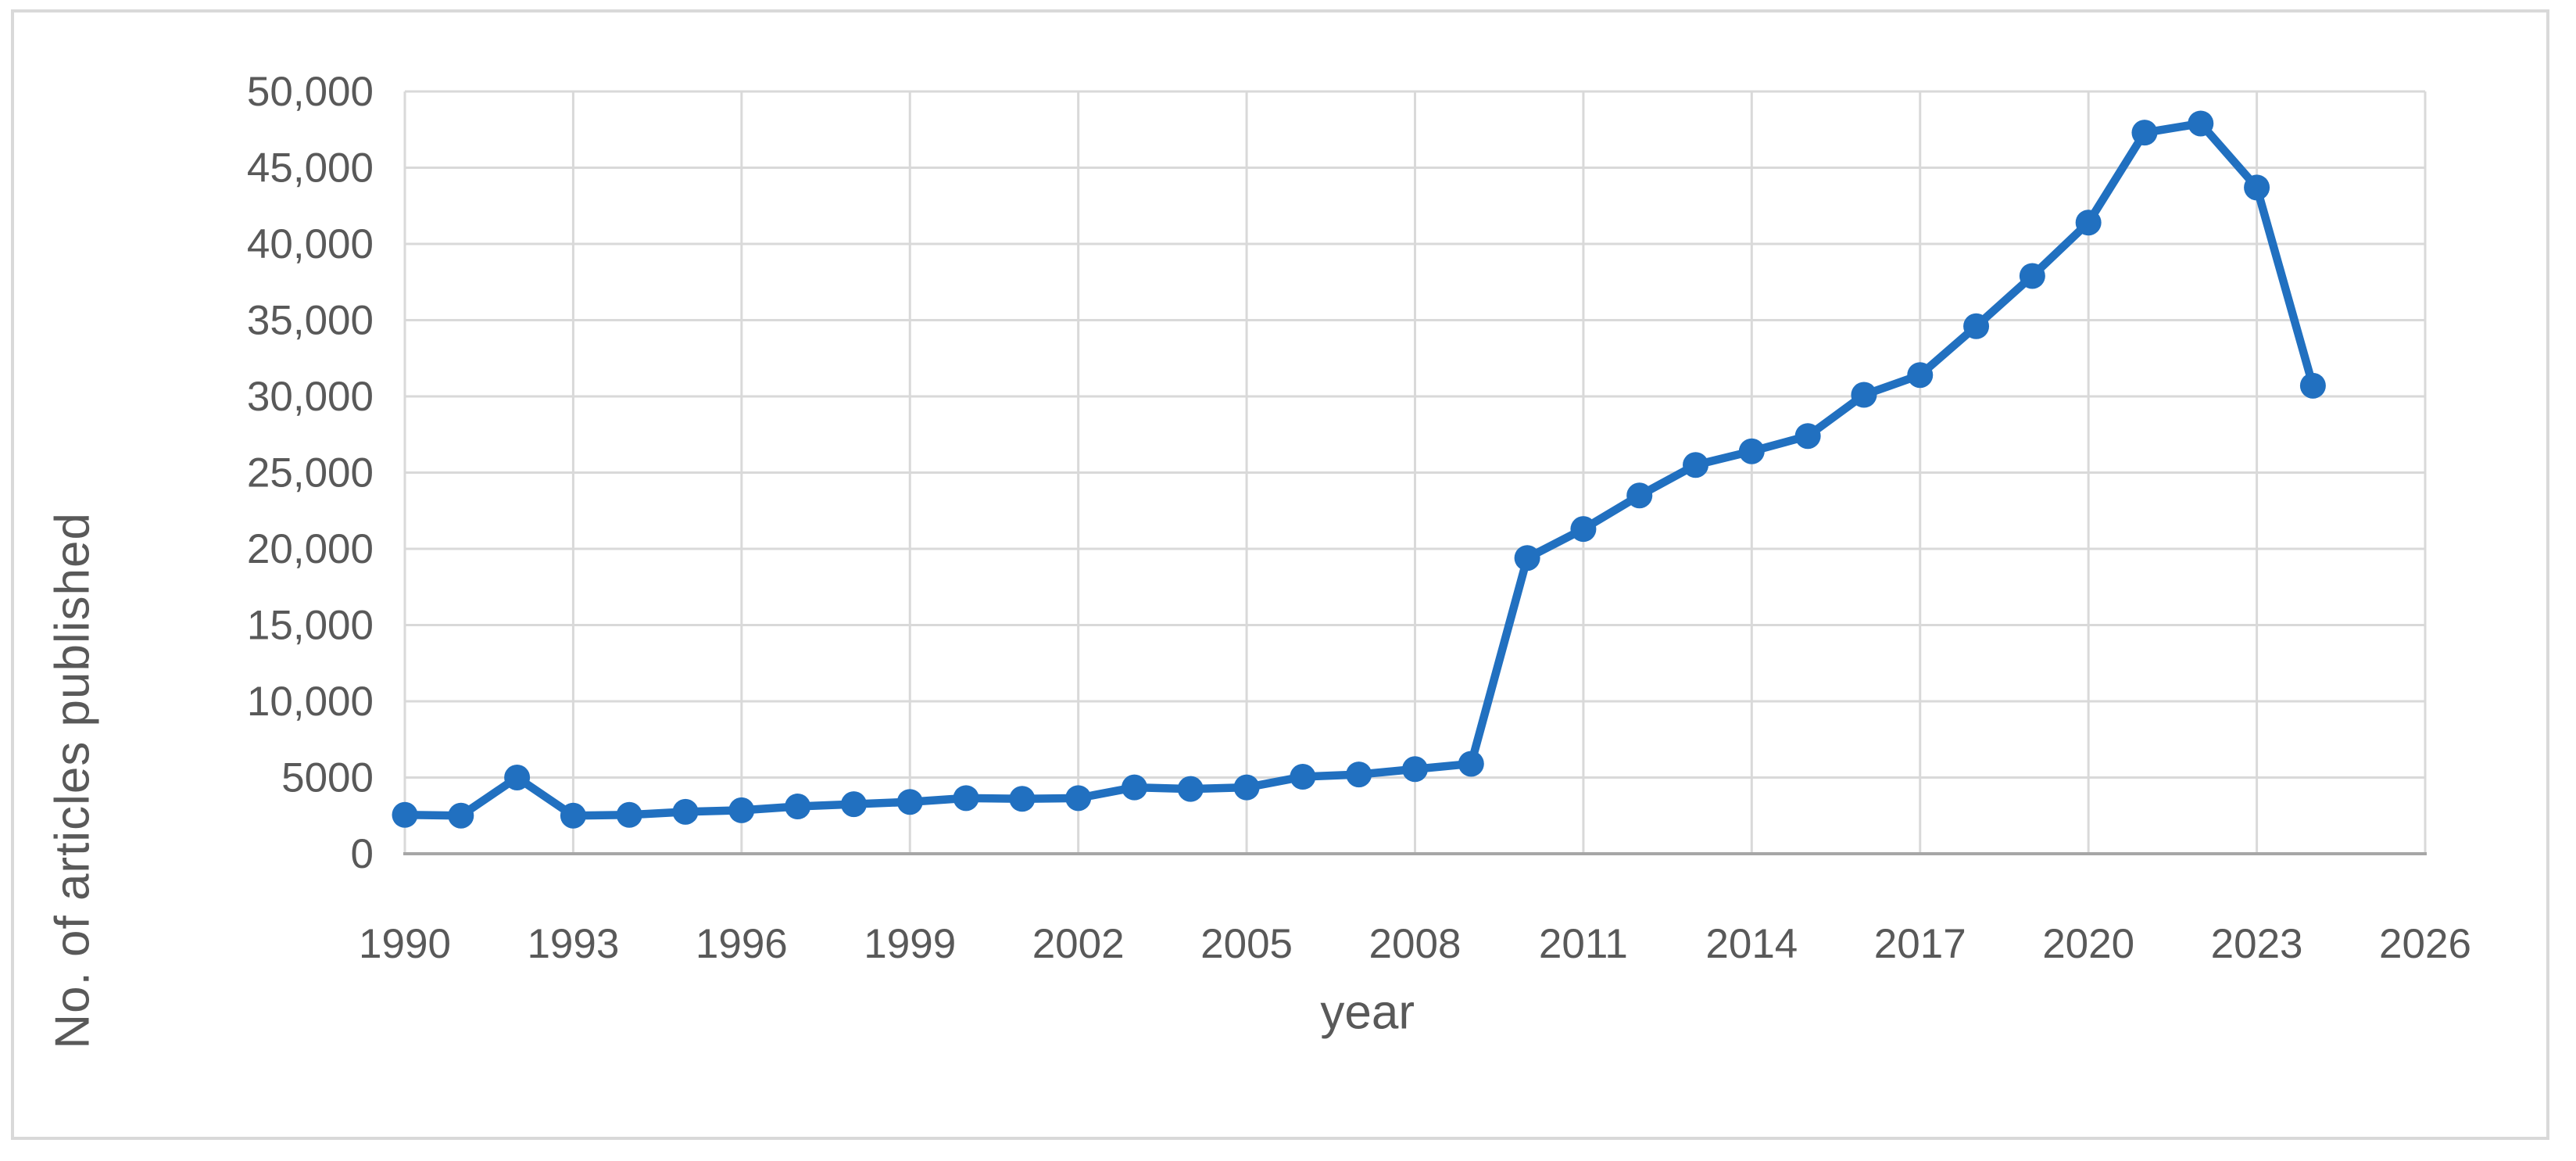 This screenshot has height=1161, width=2576. I want to click on x-tick-label: 1996, so click(742, 944).